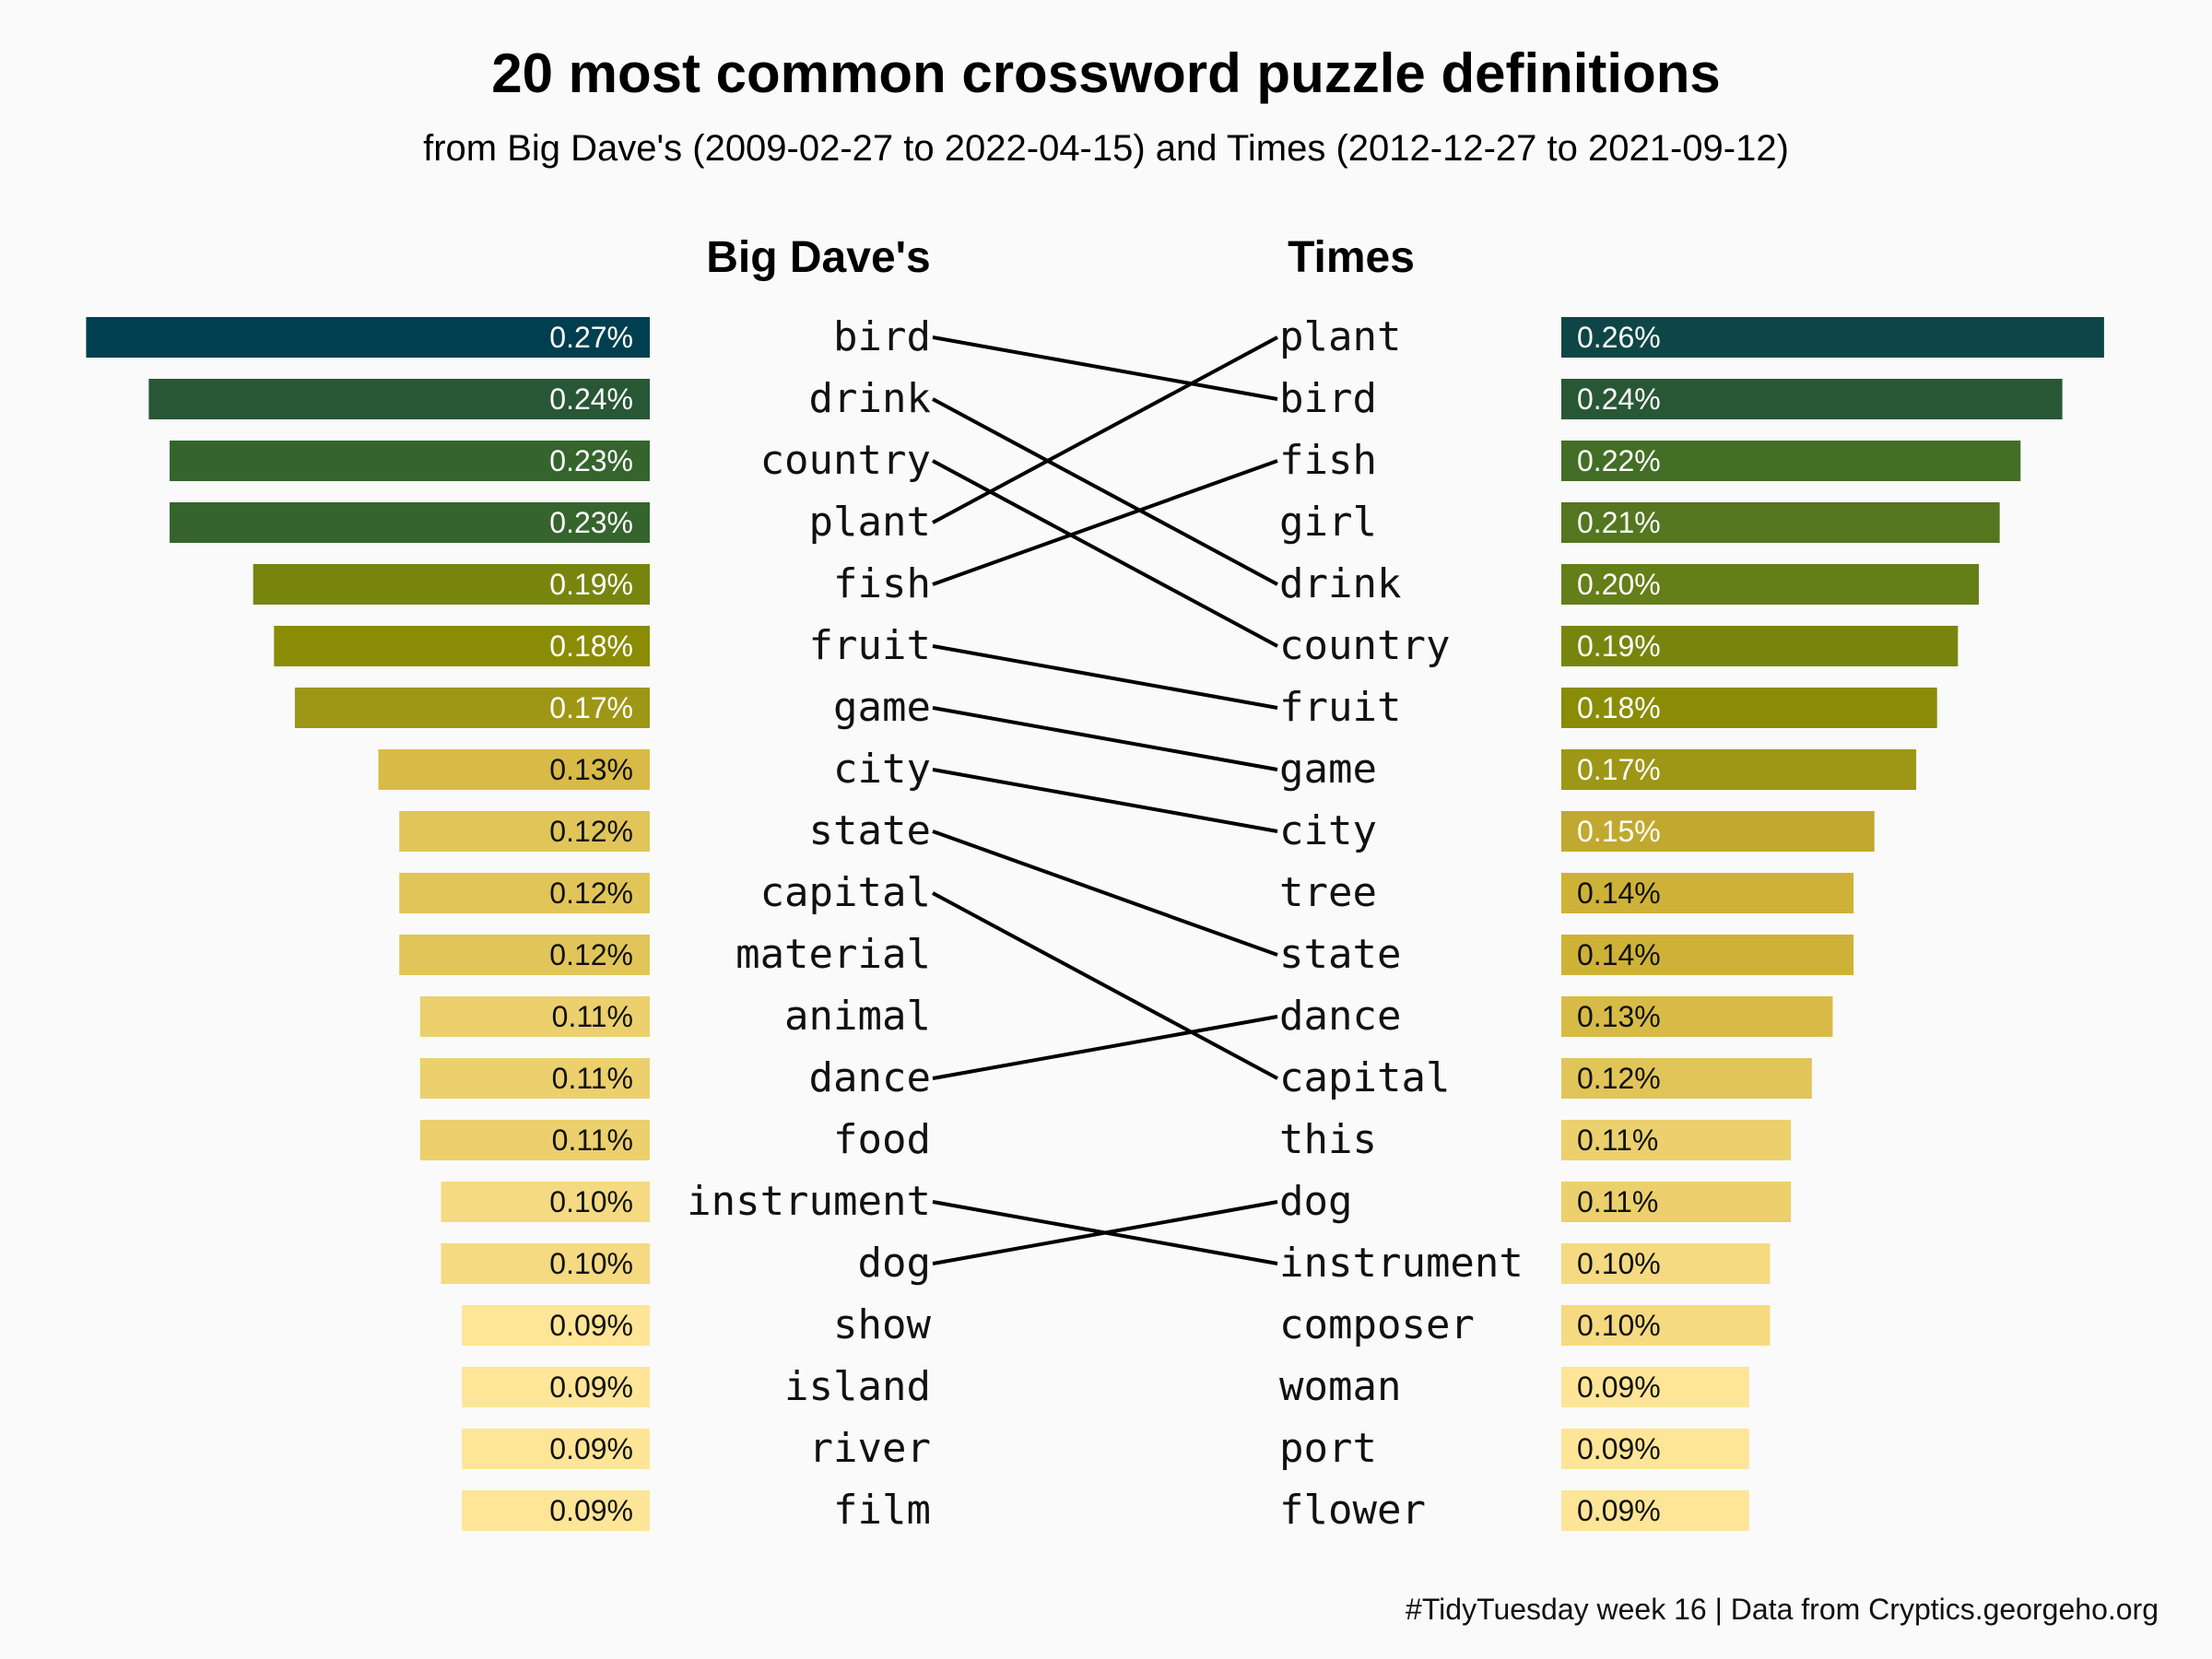 The height and width of the screenshot is (1659, 2212). I want to click on right-word-label: girl, so click(1328, 522).